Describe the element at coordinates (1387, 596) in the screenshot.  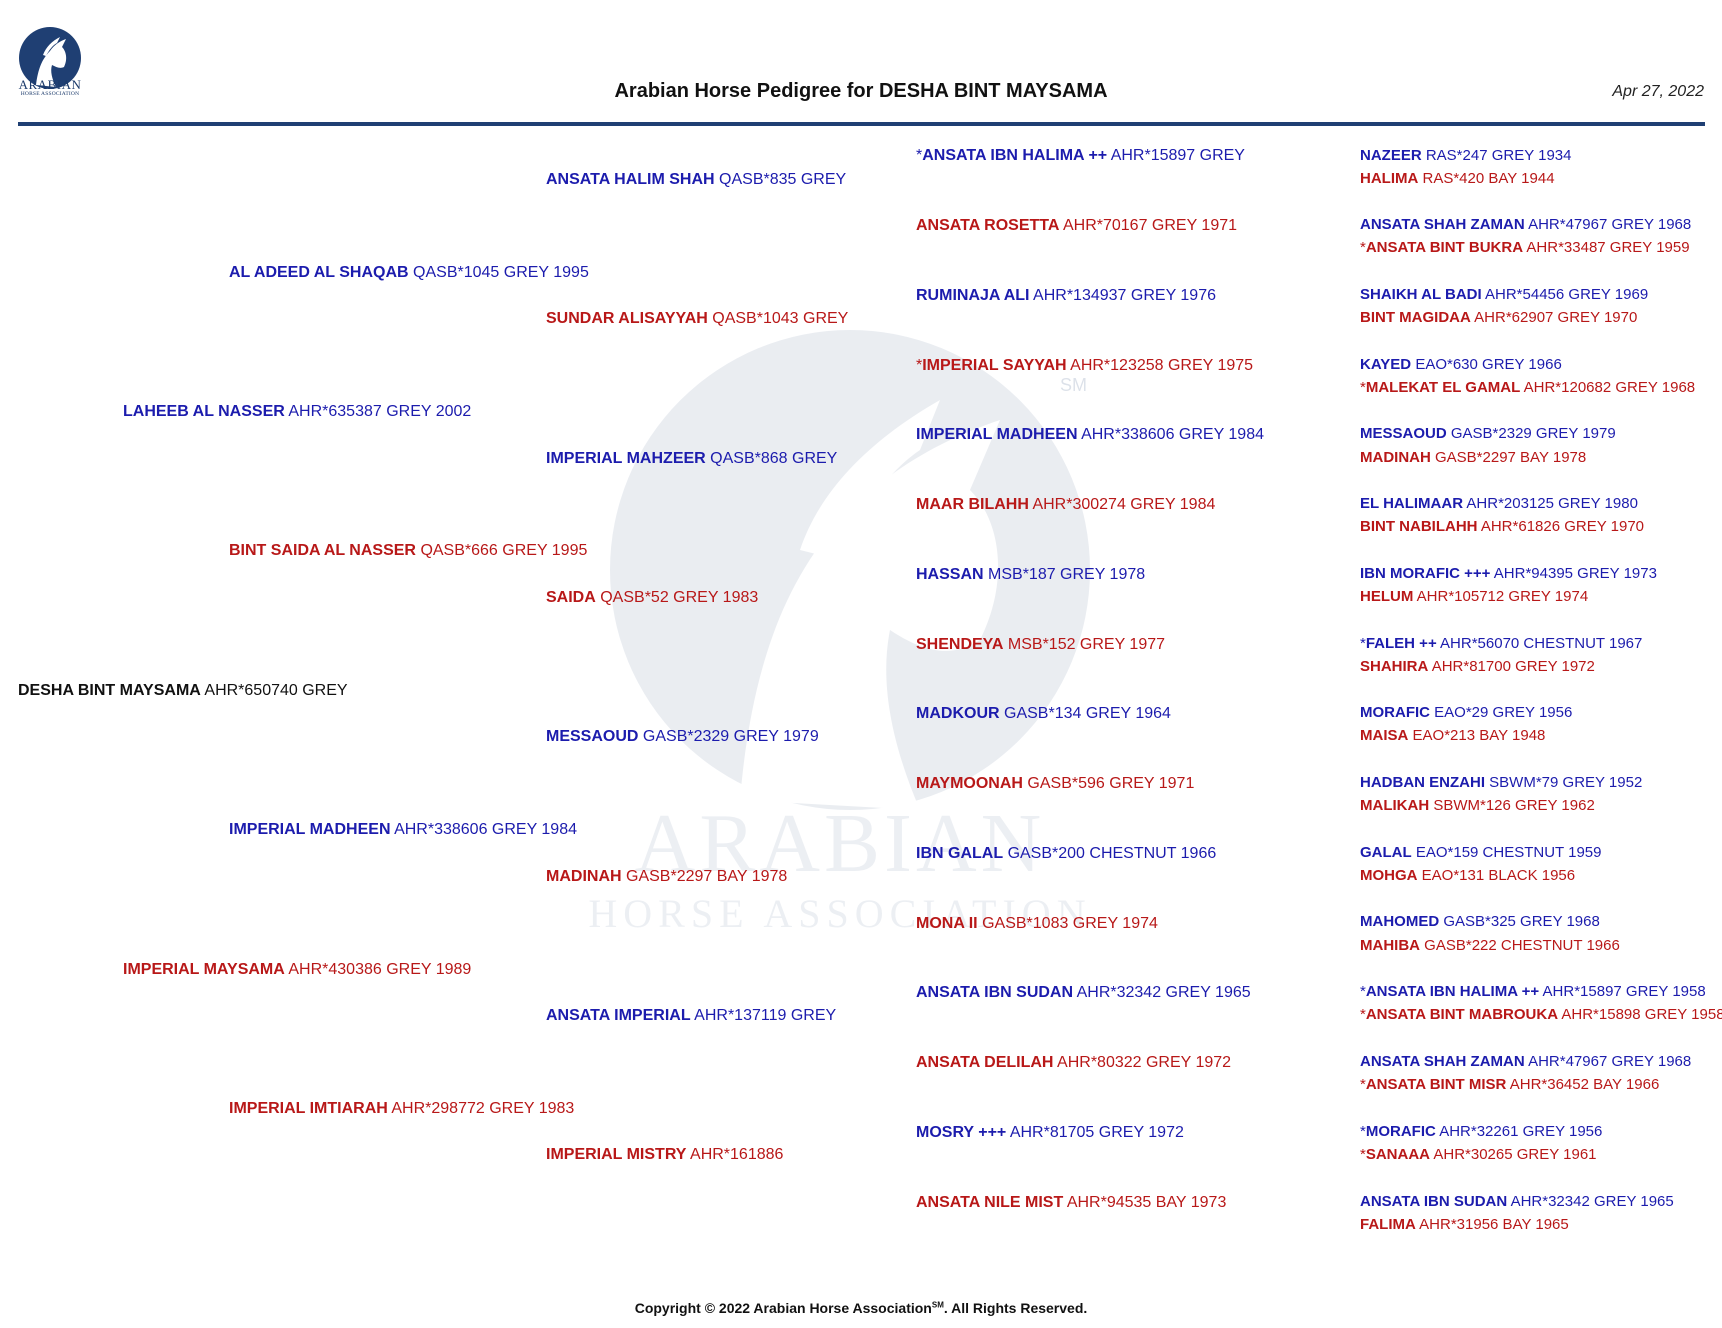
I see `horse-name: HELUM` at that location.